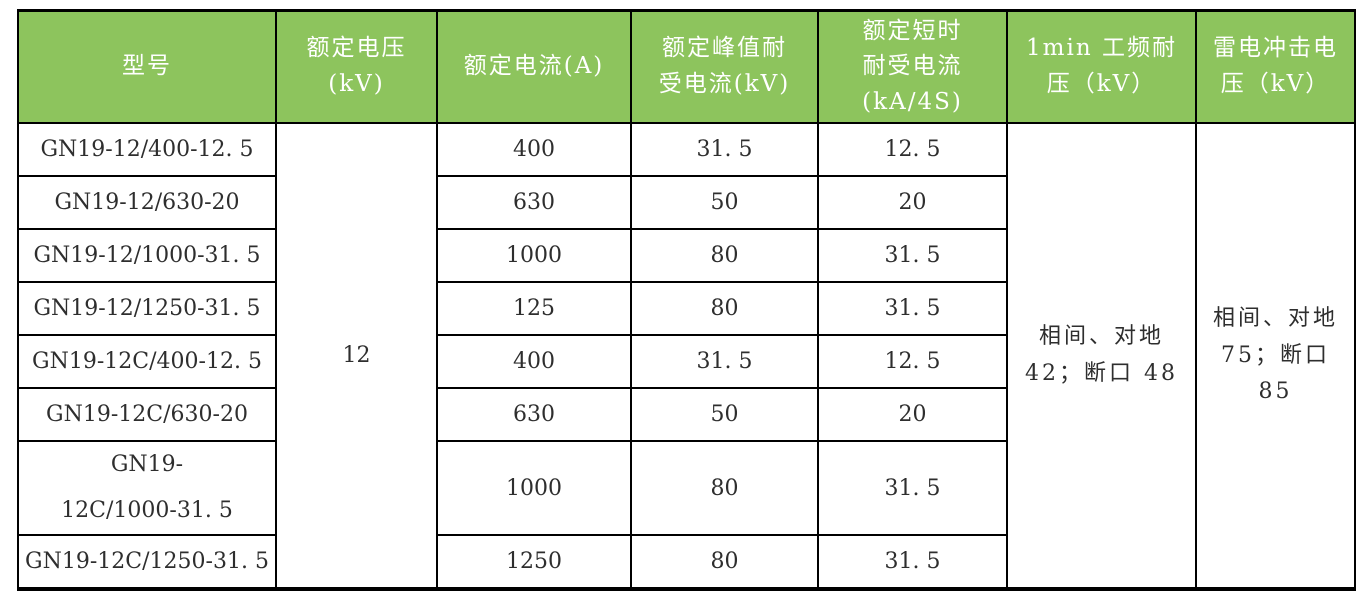 Image resolution: width=1366 pixels, height=591 pixels. I want to click on lightning-impulse-merged-cell: 相间、对地 75；断口 85, so click(1275, 356).